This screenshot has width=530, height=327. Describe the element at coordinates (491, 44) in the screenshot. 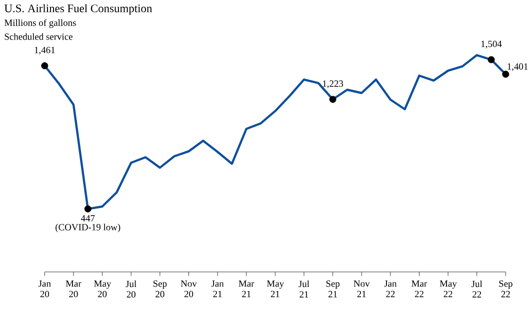

I see `data-label: 1,504` at that location.